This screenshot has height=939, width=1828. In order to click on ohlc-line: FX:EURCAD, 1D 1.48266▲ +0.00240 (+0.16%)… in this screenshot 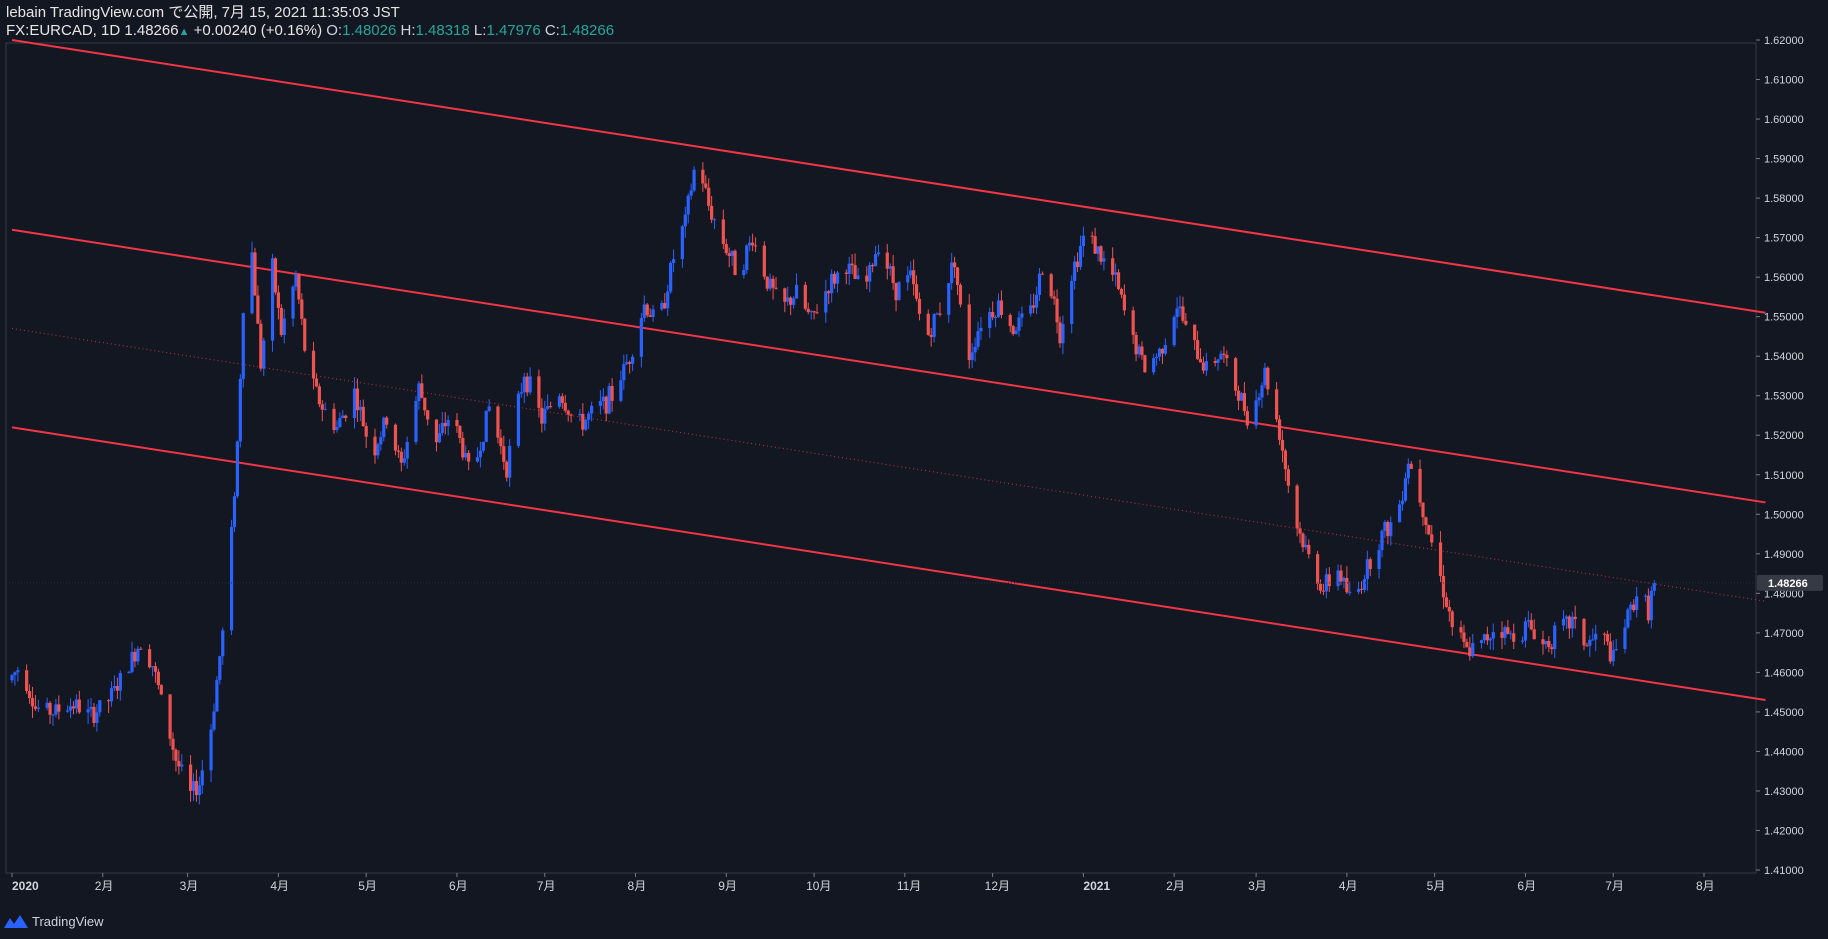, I will do `click(886, 31)`.